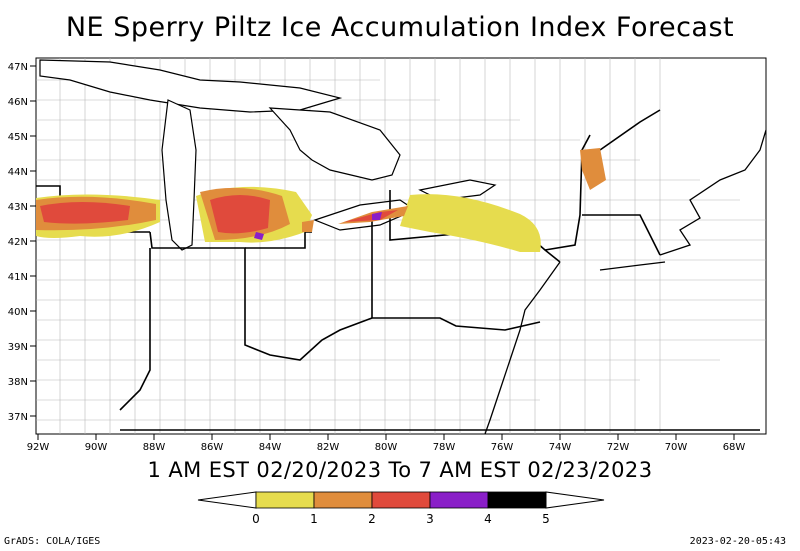 The width and height of the screenshot is (800, 551). I want to click on legend-right-arrow, so click(575, 500).